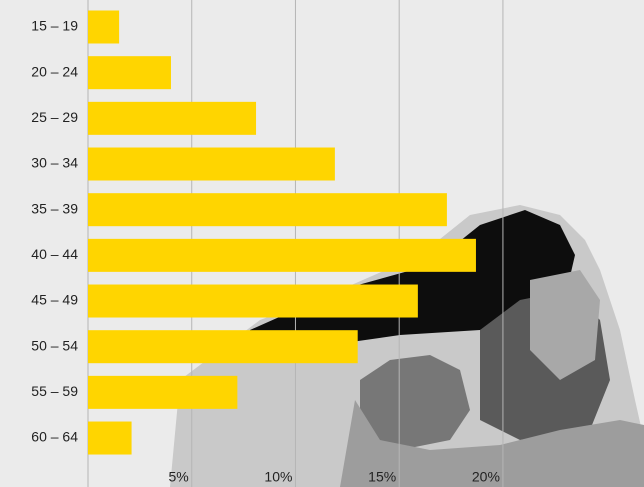 Image resolution: width=644 pixels, height=487 pixels. Describe the element at coordinates (54, 163) in the screenshot. I see `y-tick-label: 30 – 34` at that location.